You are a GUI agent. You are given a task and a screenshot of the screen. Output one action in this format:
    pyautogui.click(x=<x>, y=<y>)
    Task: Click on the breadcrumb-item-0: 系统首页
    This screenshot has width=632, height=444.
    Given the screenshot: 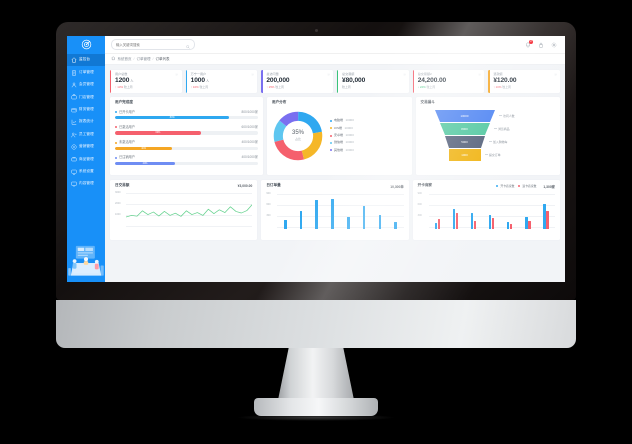 What is the action you would take?
    pyautogui.click(x=124, y=58)
    